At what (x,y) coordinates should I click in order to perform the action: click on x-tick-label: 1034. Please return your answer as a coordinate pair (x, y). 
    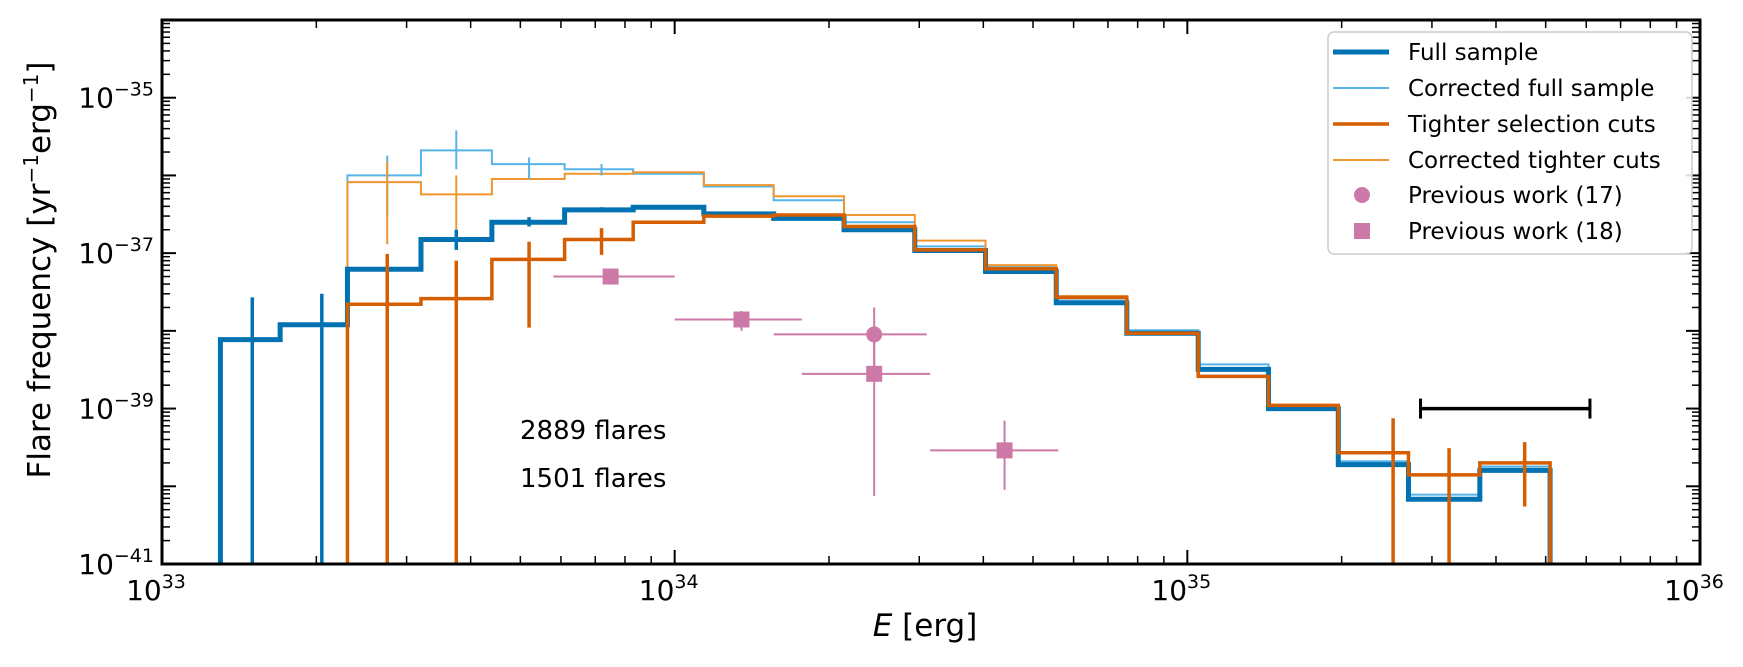
    Looking at the image, I should click on (669, 589).